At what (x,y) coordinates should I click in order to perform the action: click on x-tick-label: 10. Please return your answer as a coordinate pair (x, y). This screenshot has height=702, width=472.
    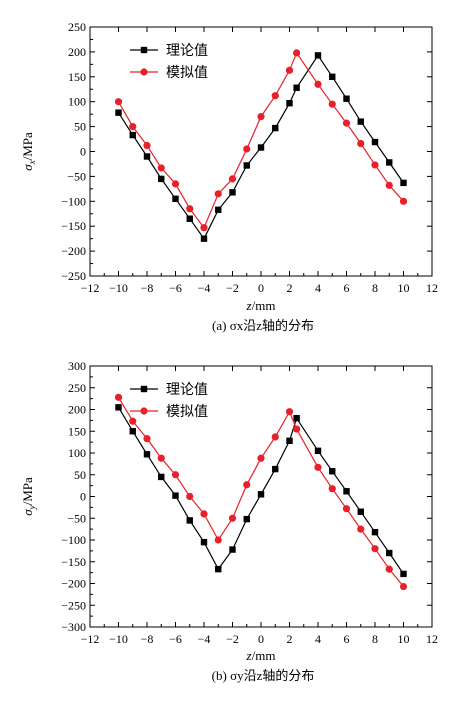
    Looking at the image, I should click on (404, 288).